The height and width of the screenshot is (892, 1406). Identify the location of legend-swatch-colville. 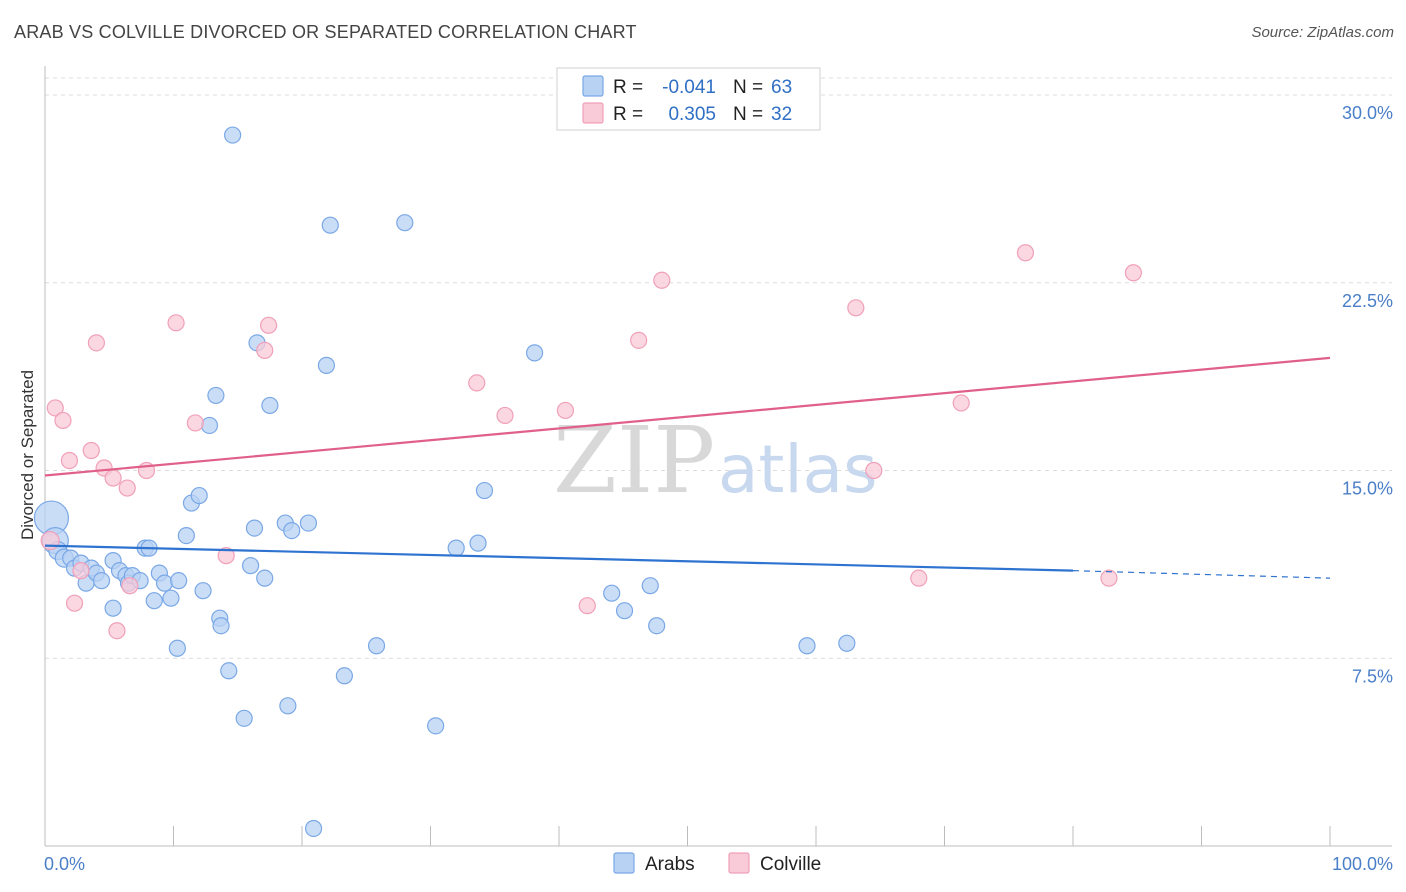
(593, 113).